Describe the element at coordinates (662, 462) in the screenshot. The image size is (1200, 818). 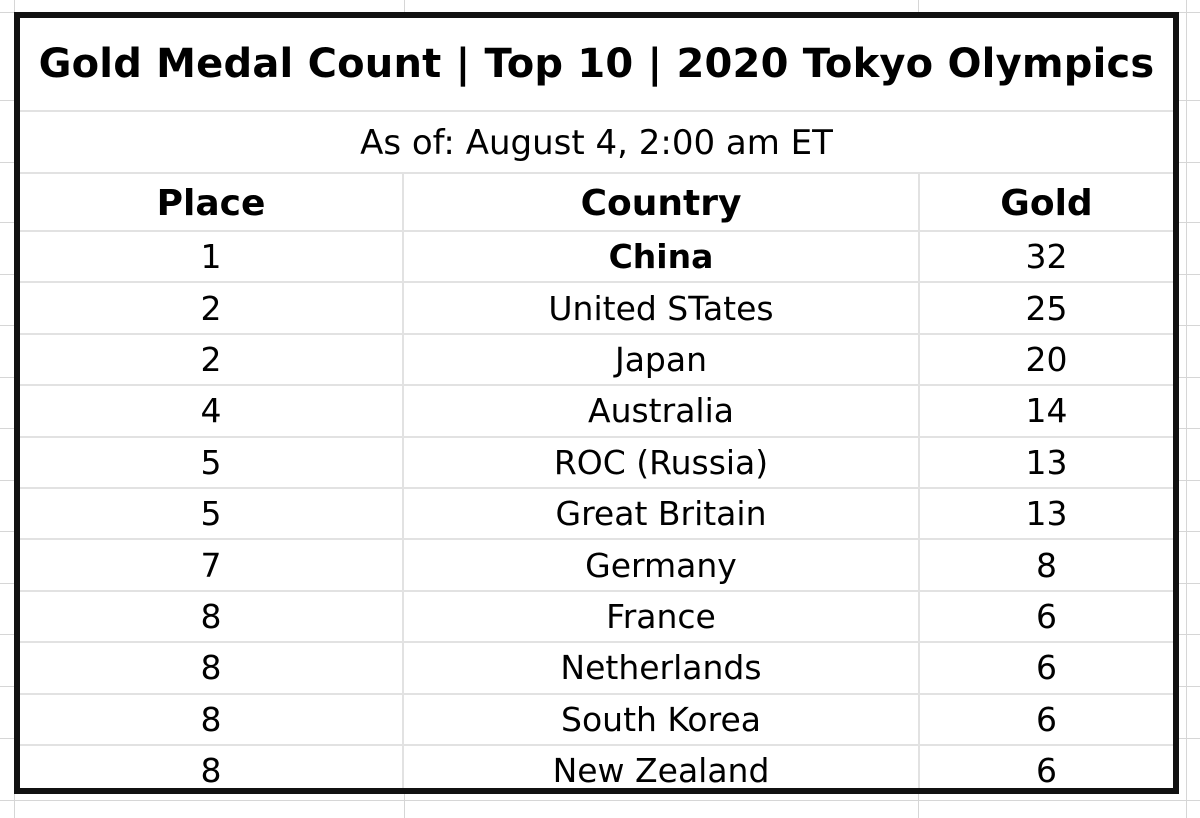
I see `country-cell: ROC (Russia)` at that location.